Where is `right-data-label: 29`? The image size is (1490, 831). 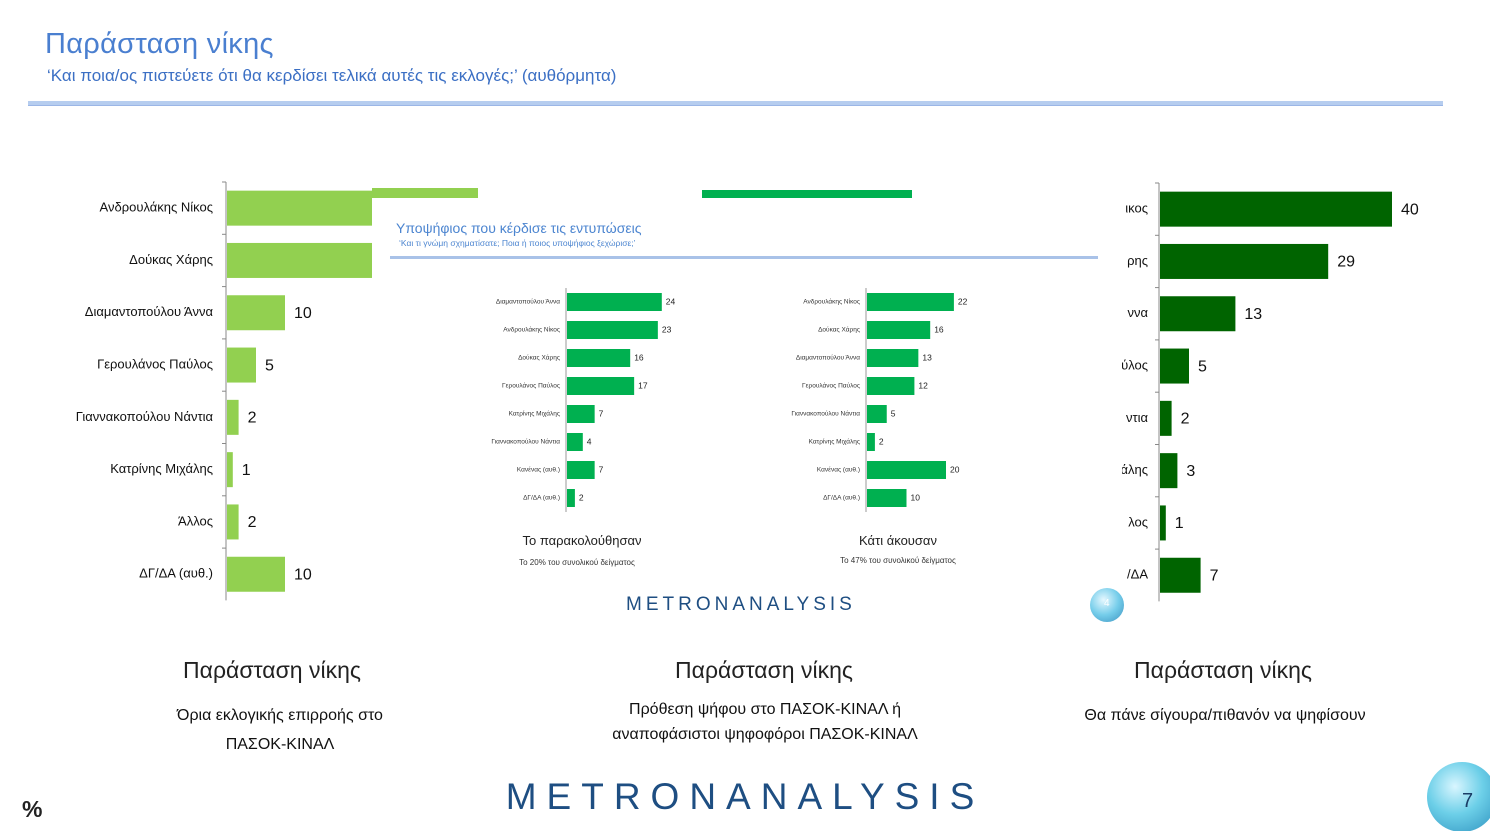
right-data-label: 29 is located at coordinates (1346, 262).